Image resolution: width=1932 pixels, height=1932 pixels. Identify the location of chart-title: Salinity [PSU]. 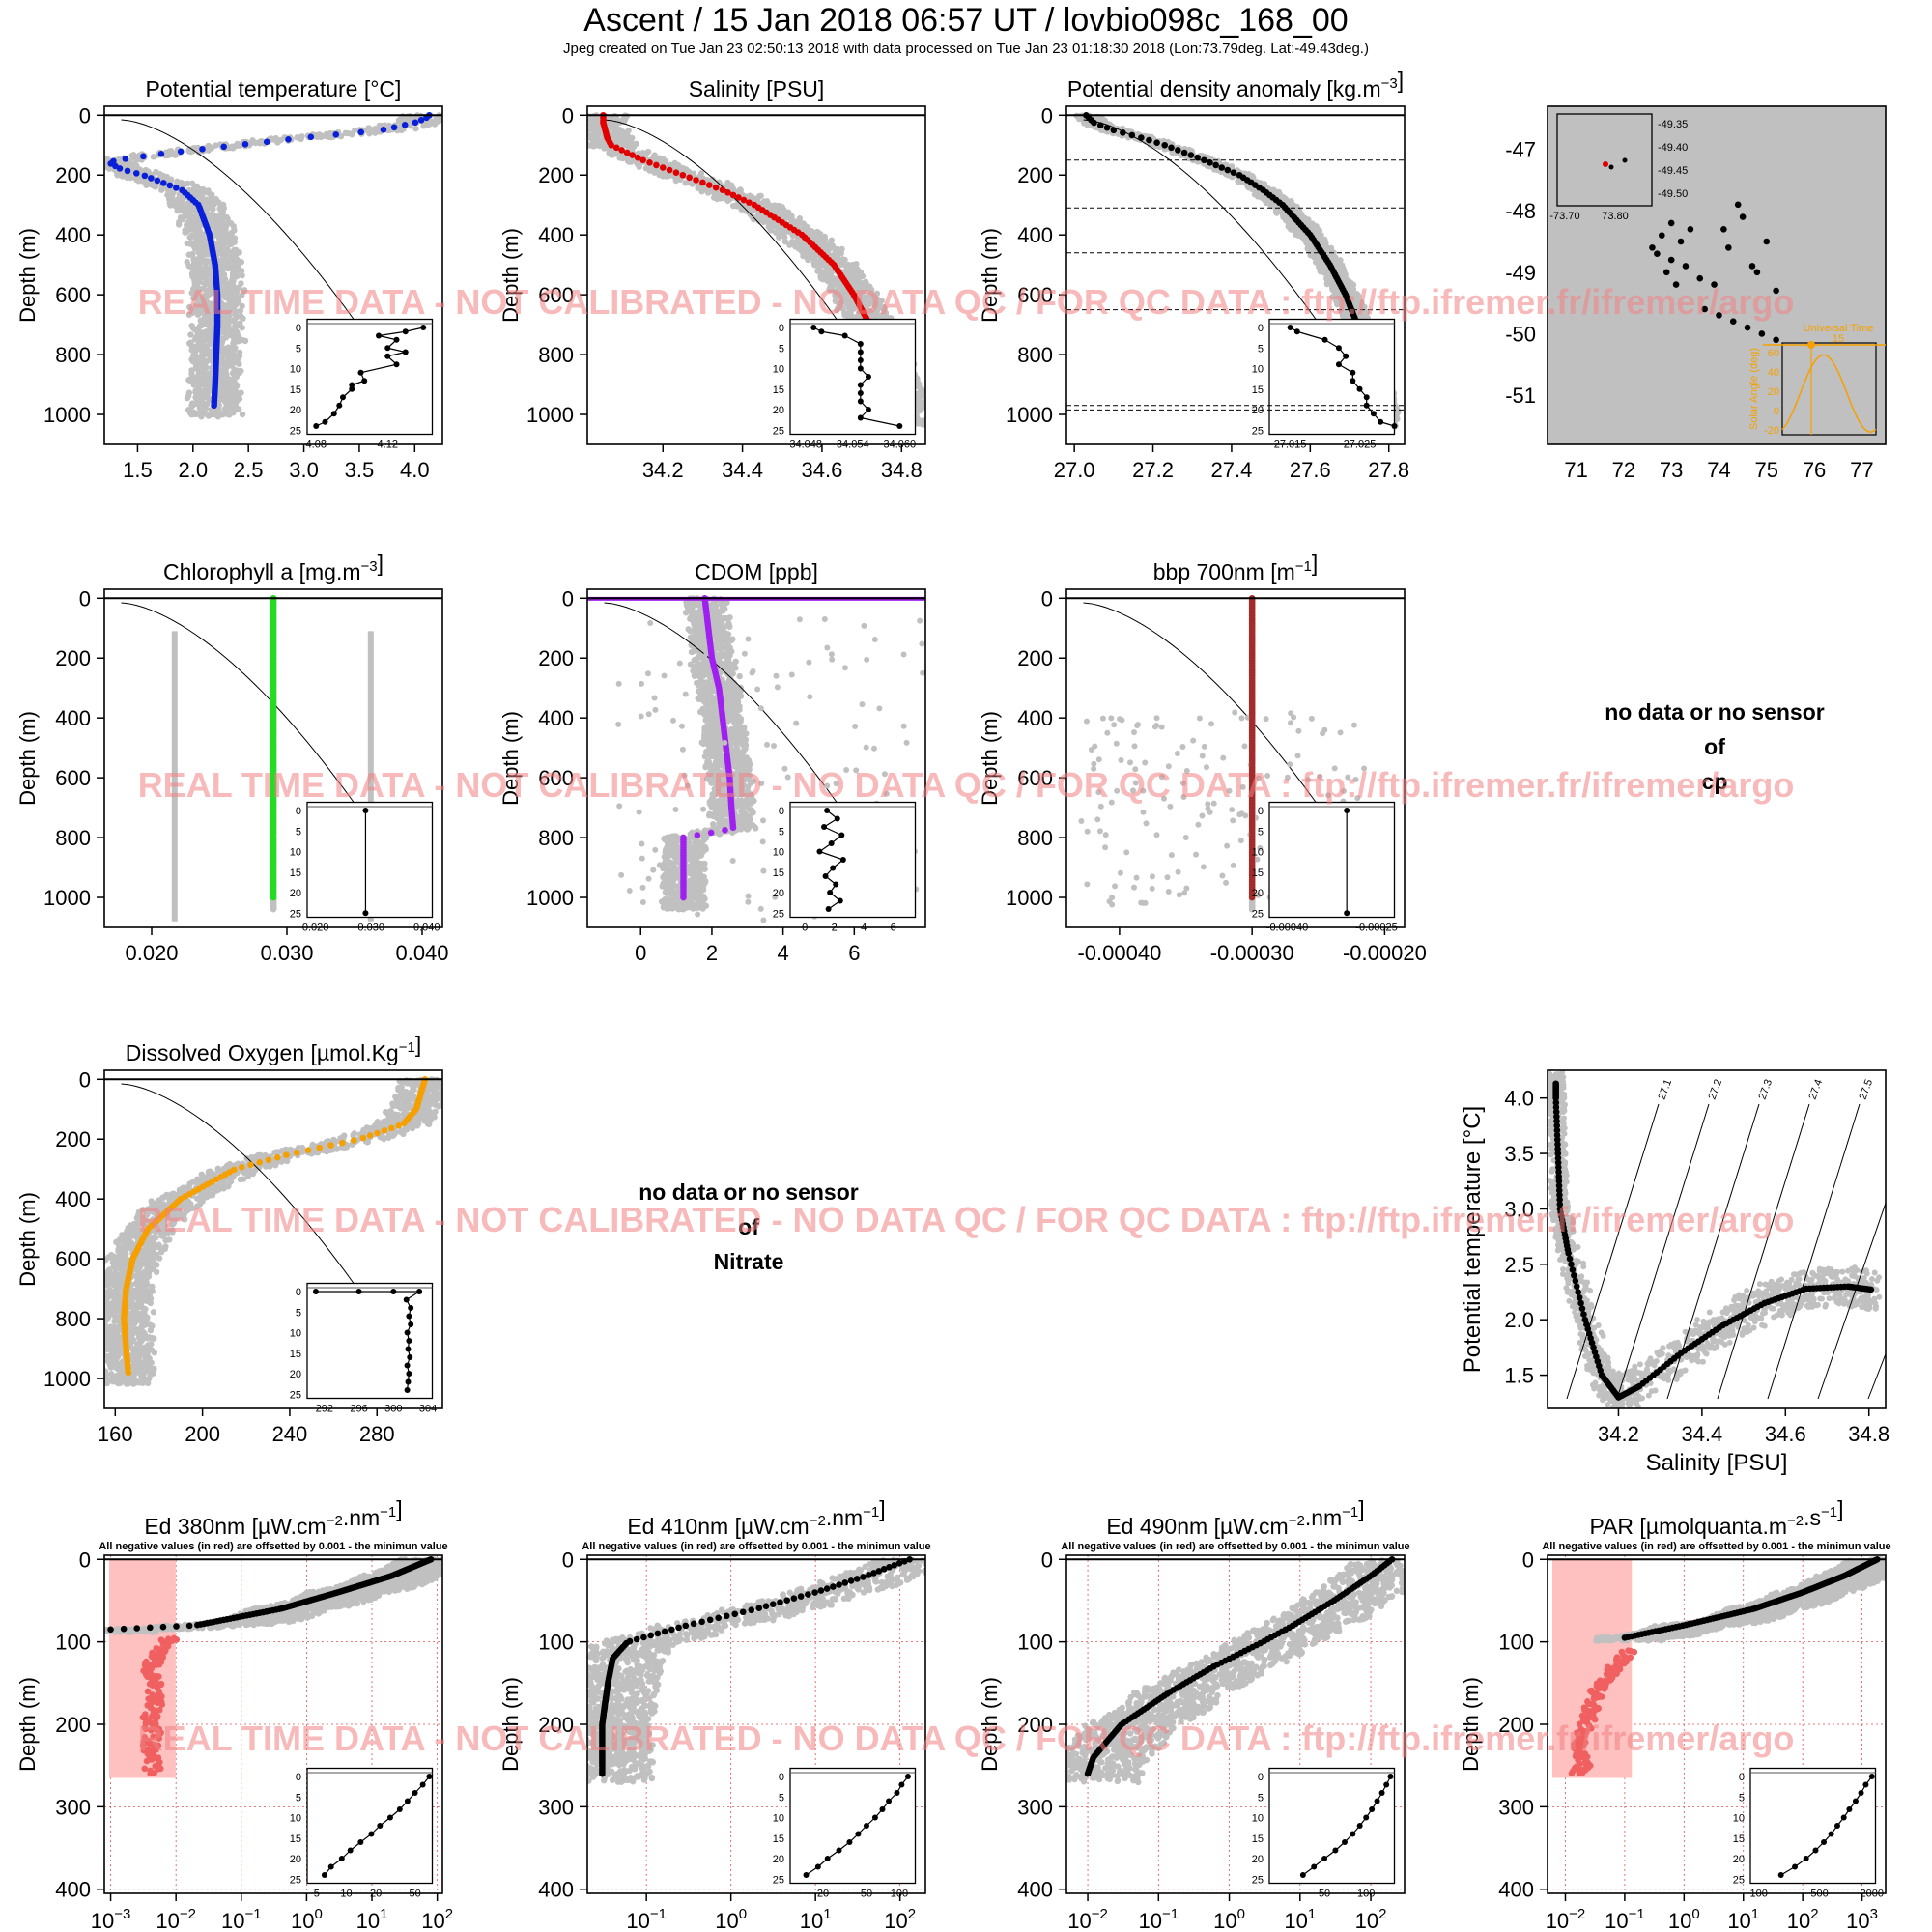
(757, 88).